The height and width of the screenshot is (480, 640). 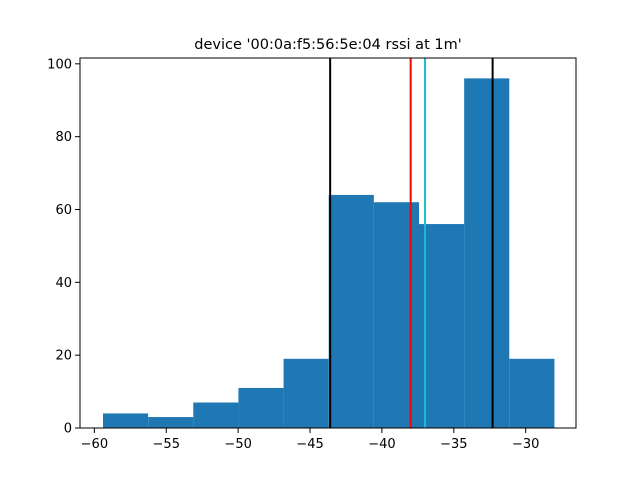 I want to click on y-tick-label: 20, so click(x=63, y=356).